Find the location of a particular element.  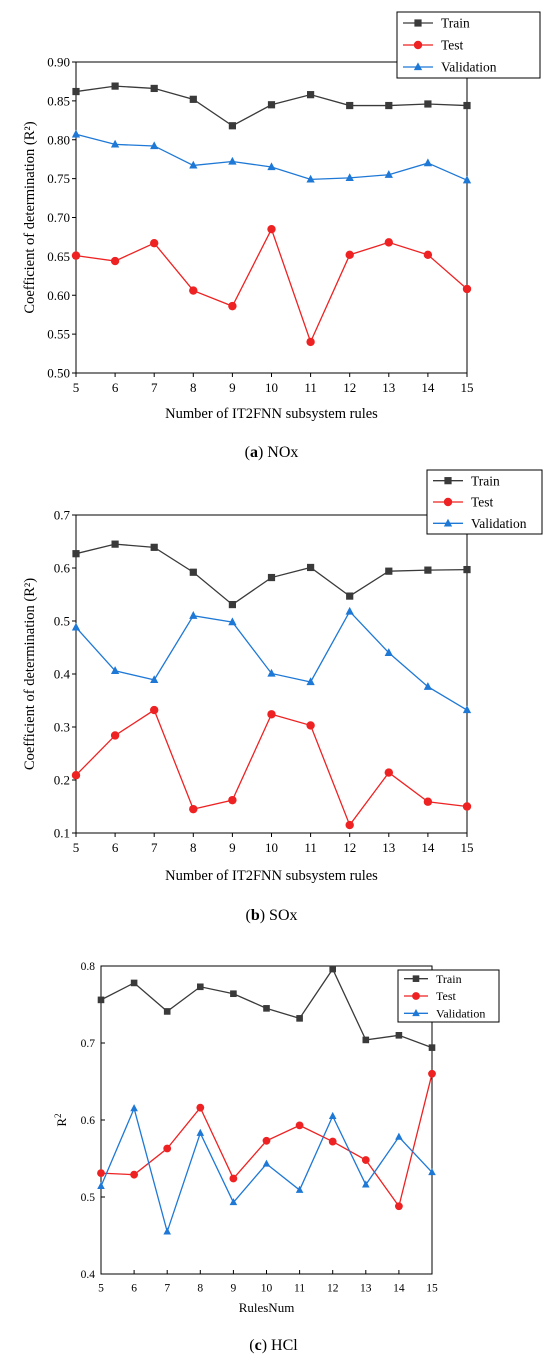

figure-caption: (c) HCl is located at coordinates (273, 1345).